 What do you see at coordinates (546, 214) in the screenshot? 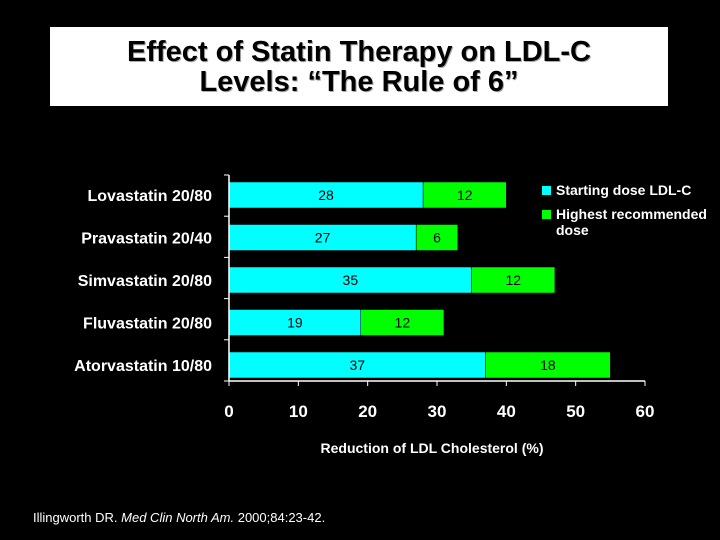
I see `legend-swatch-highest` at bounding box center [546, 214].